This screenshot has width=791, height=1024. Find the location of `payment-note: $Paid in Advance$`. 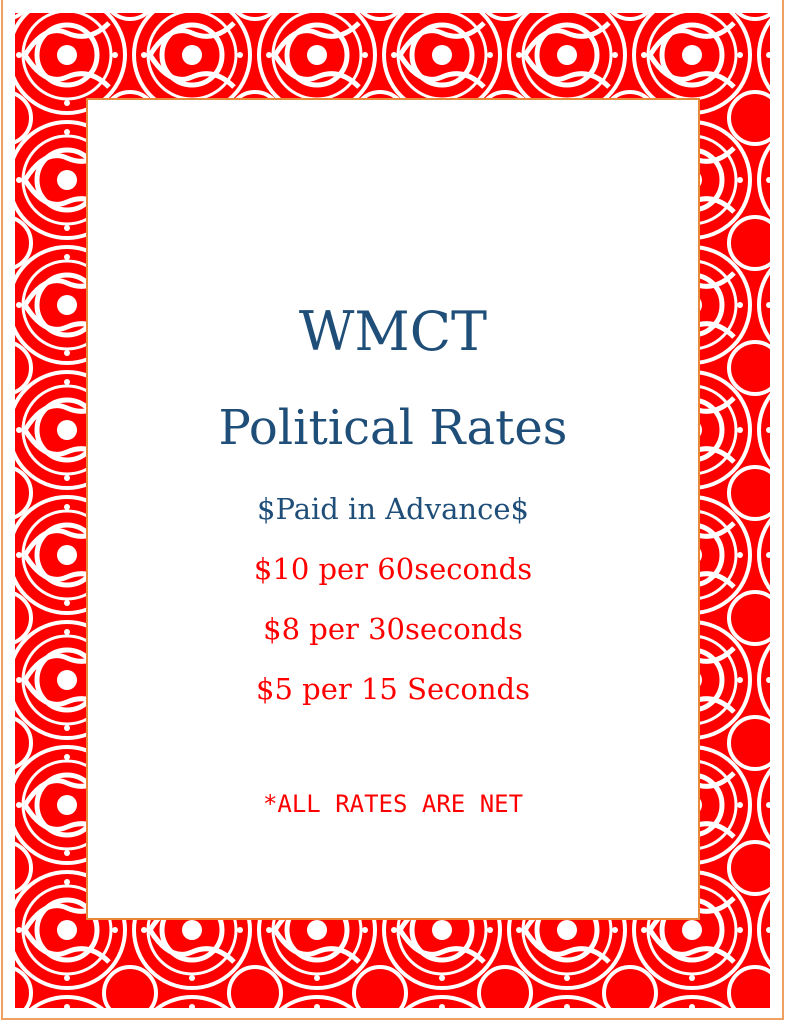

payment-note: $Paid in Advance$ is located at coordinates (393, 509).